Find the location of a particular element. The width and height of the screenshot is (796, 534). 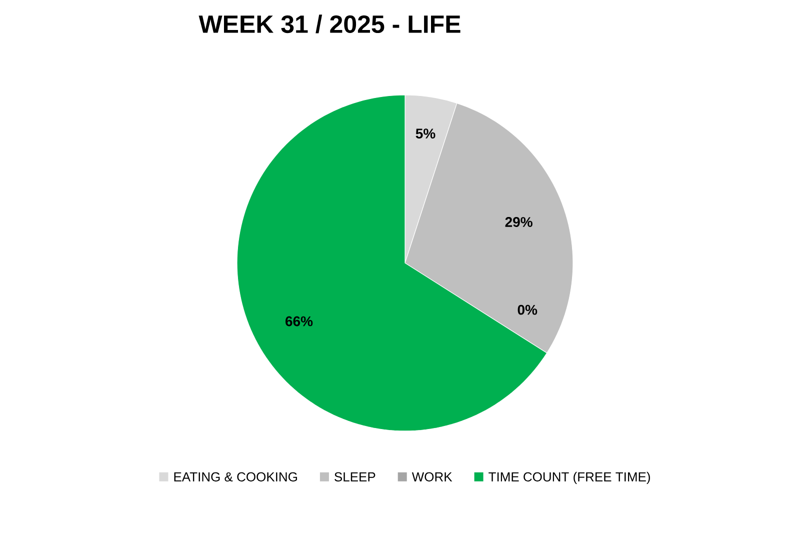

text: 0% is located at coordinates (528, 309).